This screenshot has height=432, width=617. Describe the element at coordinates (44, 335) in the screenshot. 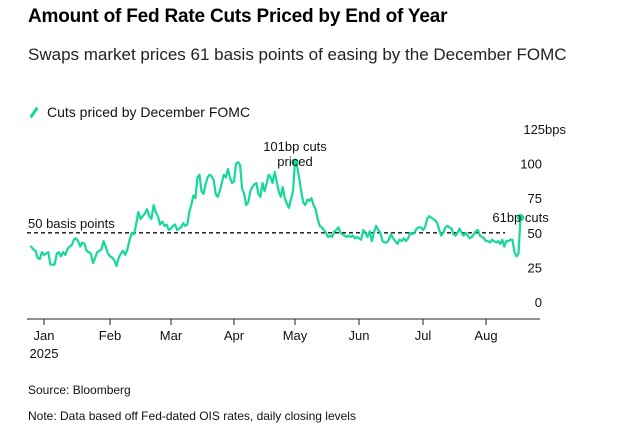

I see `x-tick-label: Jan` at that location.